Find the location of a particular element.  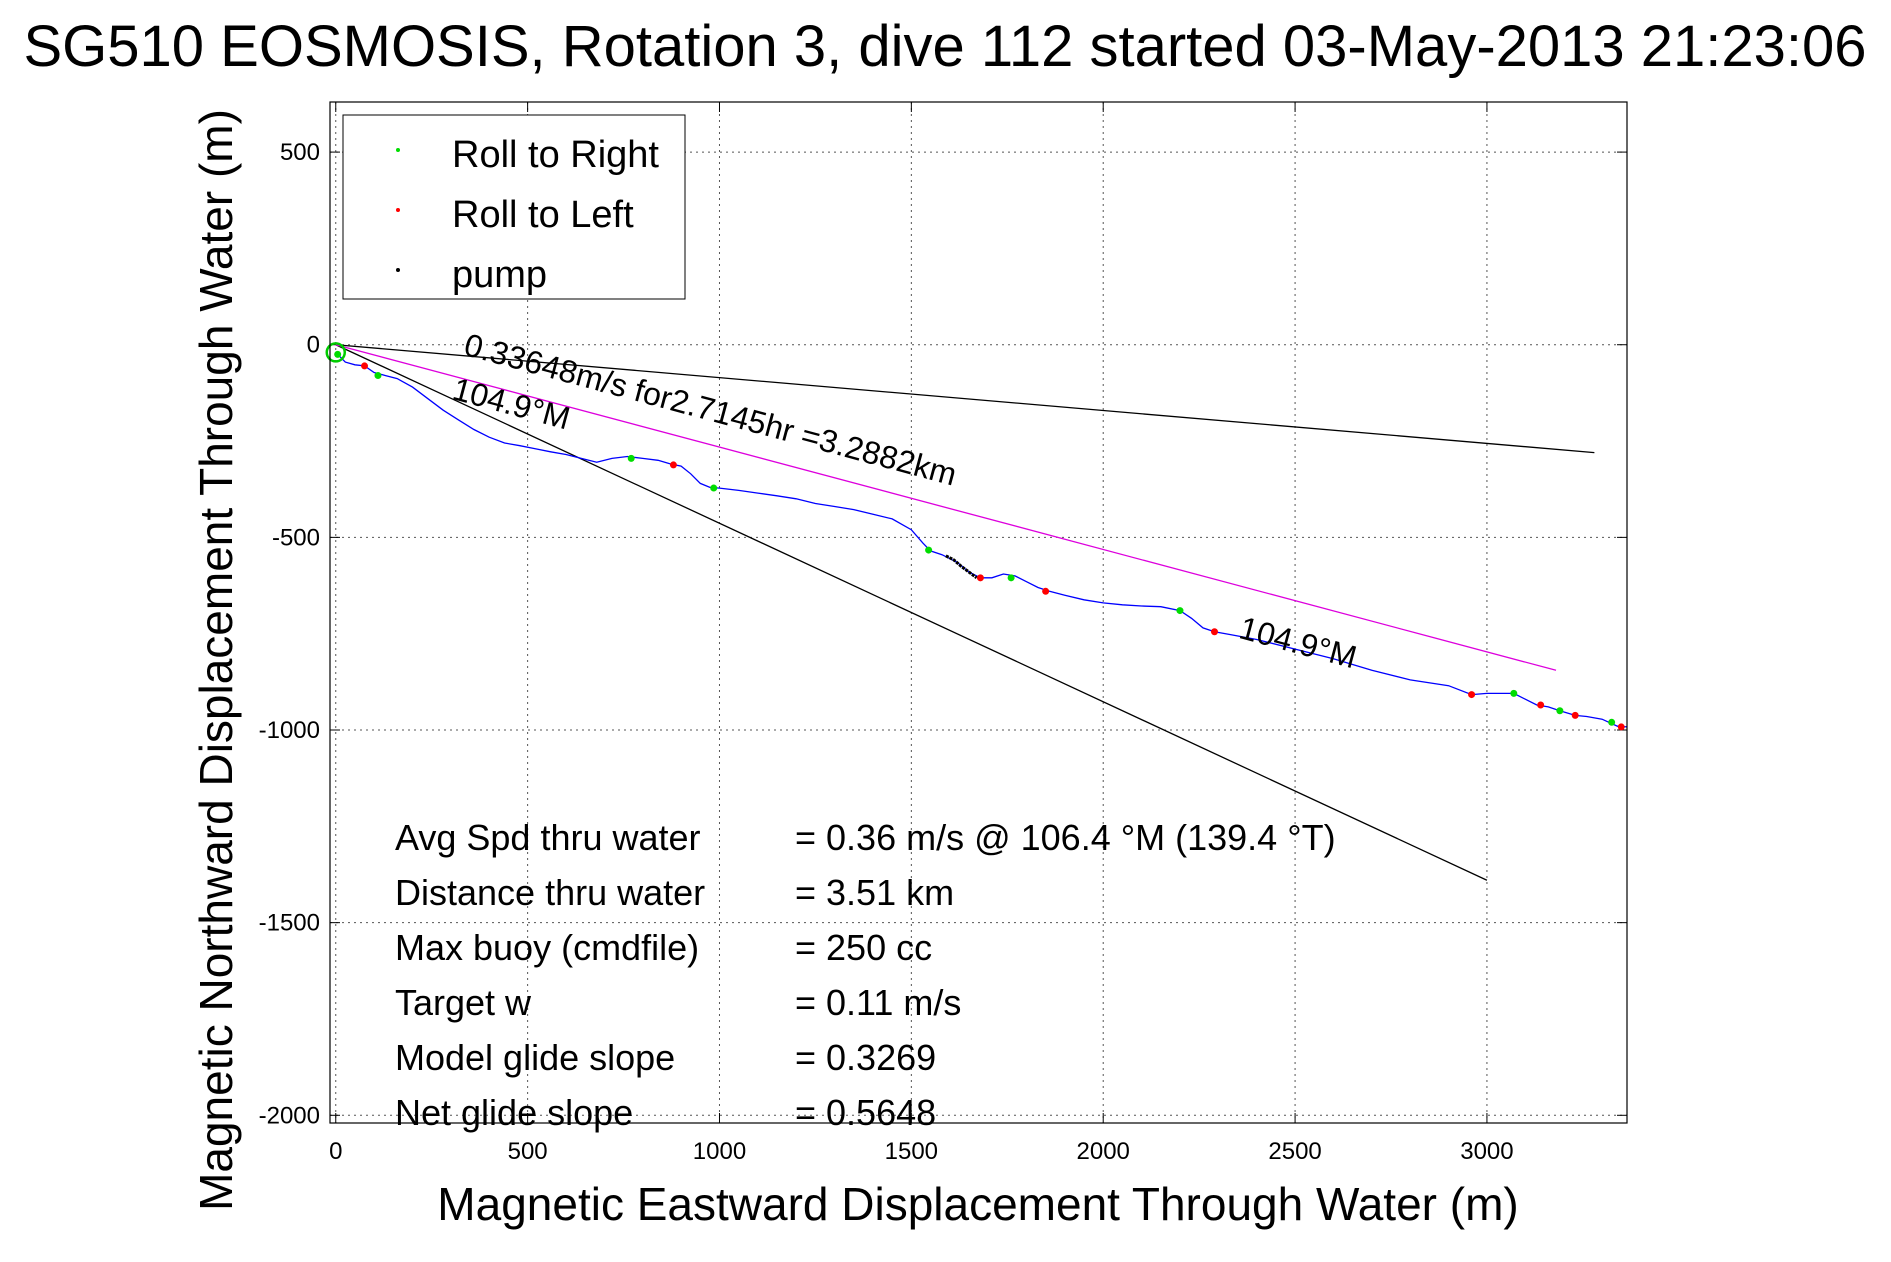

stat-label: Distance thru water is located at coordinates (550, 892).